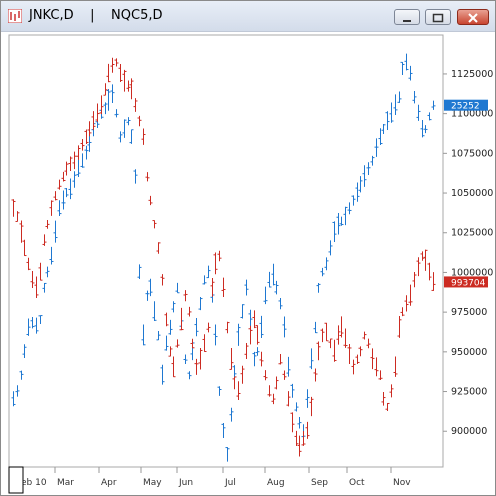 The height and width of the screenshot is (496, 496). What do you see at coordinates (152, 483) in the screenshot?
I see `x-tick-label: May` at bounding box center [152, 483].